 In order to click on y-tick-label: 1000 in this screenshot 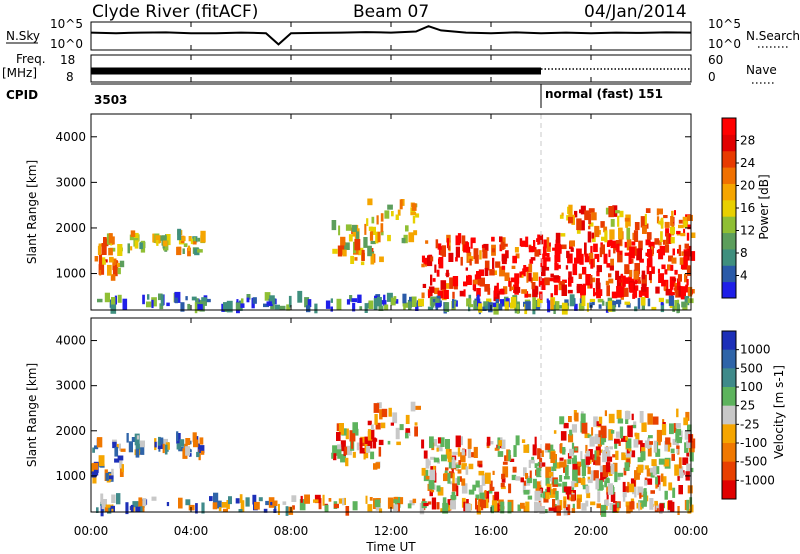, I will do `click(70, 476)`.